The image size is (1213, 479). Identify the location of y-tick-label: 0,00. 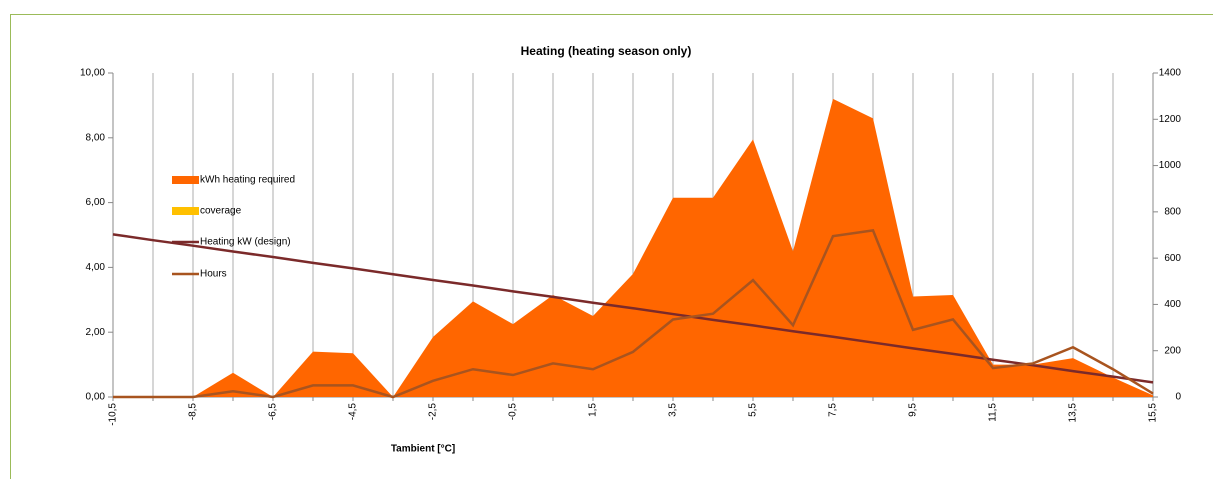
(96, 397).